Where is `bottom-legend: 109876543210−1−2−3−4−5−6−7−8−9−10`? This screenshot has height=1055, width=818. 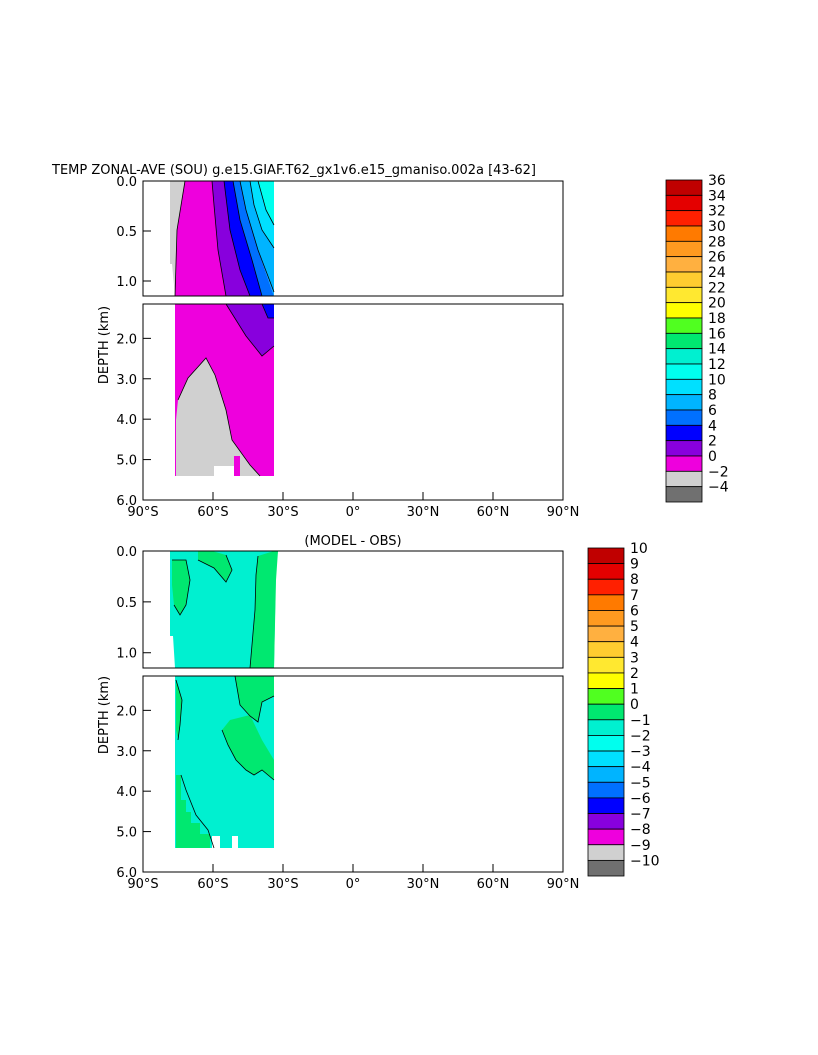
bottom-legend: 109876543210−1−2−3−4−5−6−7−8−9−10 is located at coordinates (624, 708).